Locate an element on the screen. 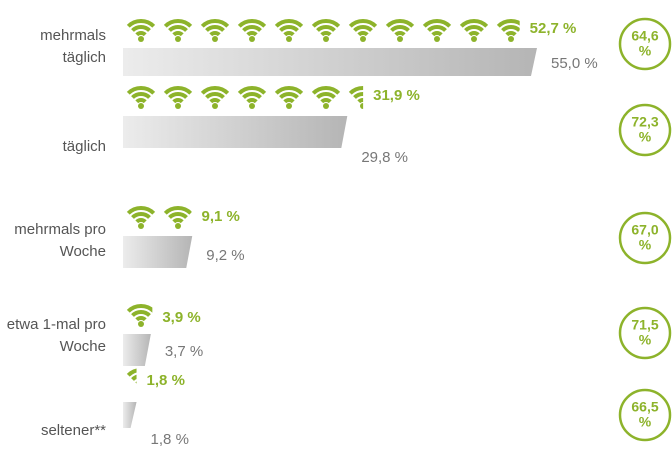 The height and width of the screenshot is (454, 672). green-value-label: 52,7 % is located at coordinates (553, 28).